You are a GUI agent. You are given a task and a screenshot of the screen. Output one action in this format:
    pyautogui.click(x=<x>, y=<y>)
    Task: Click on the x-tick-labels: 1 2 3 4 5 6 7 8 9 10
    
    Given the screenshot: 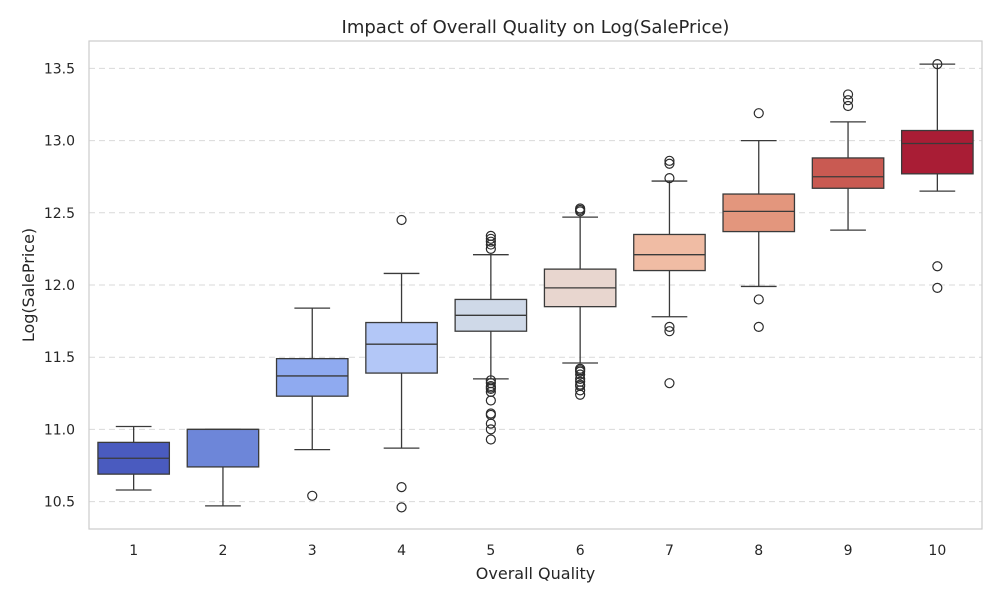 What is the action you would take?
    pyautogui.click(x=537, y=551)
    